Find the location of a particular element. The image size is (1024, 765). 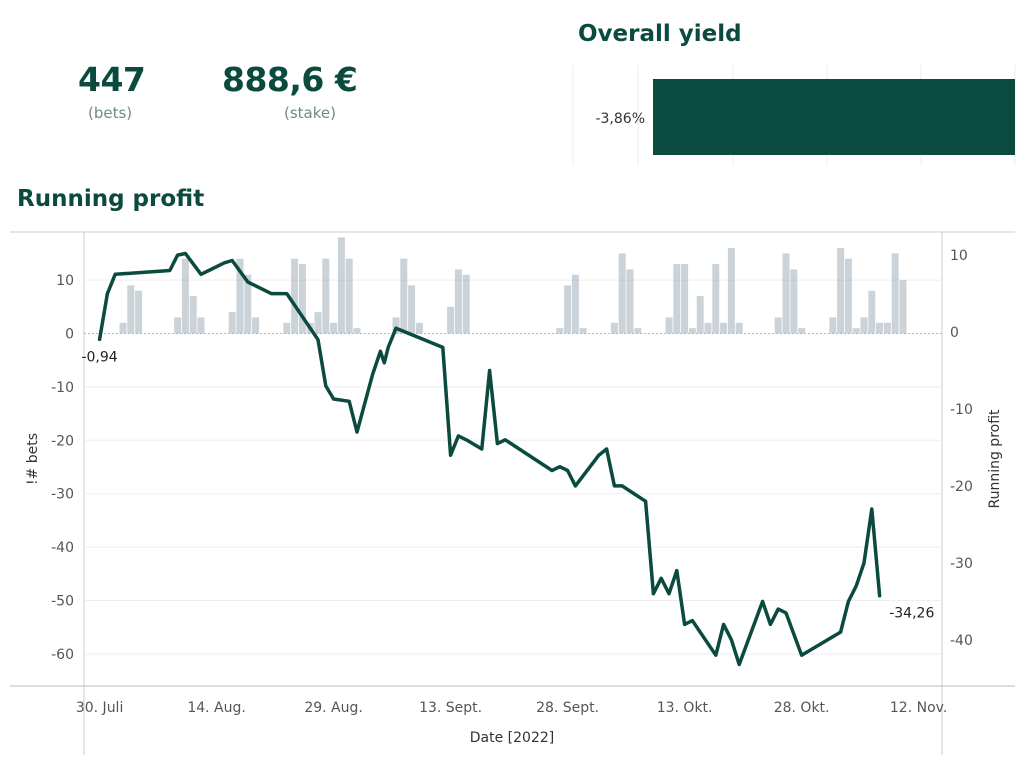

bet-count-bars is located at coordinates (513, 285).